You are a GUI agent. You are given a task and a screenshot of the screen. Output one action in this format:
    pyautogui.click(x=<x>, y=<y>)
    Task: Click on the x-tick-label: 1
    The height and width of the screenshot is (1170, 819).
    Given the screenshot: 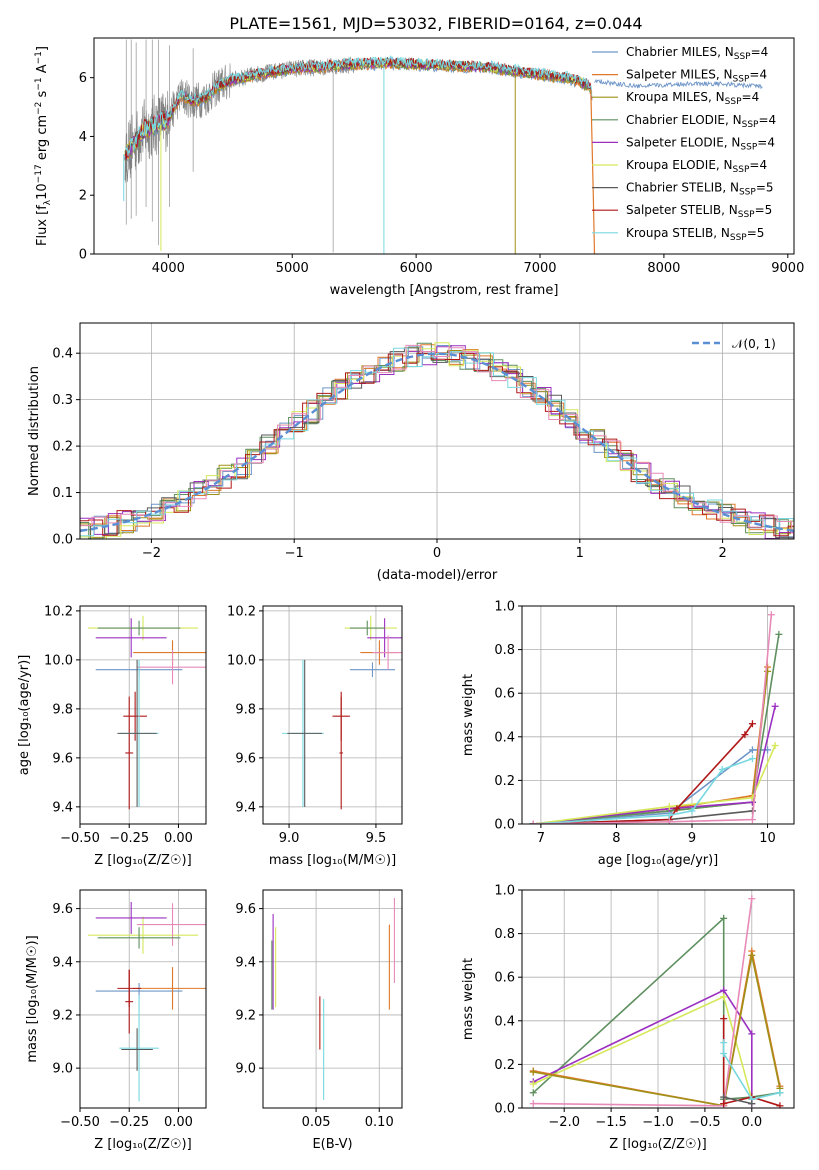 What is the action you would take?
    pyautogui.click(x=580, y=553)
    